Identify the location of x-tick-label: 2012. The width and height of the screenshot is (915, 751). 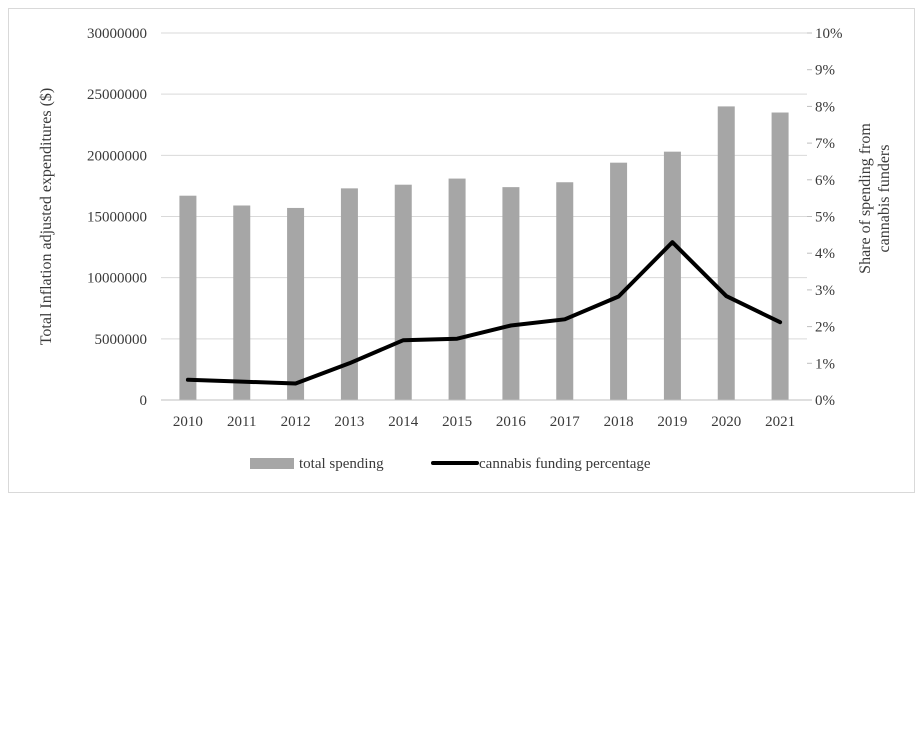
(296, 422).